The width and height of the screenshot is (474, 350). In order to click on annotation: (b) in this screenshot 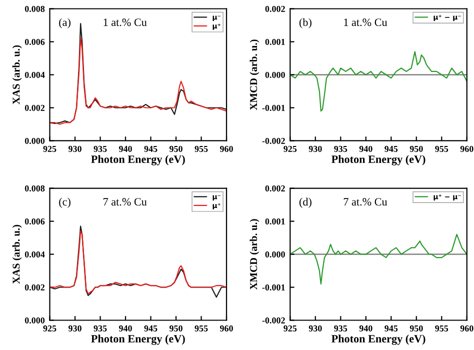, I will do `click(305, 23)`.